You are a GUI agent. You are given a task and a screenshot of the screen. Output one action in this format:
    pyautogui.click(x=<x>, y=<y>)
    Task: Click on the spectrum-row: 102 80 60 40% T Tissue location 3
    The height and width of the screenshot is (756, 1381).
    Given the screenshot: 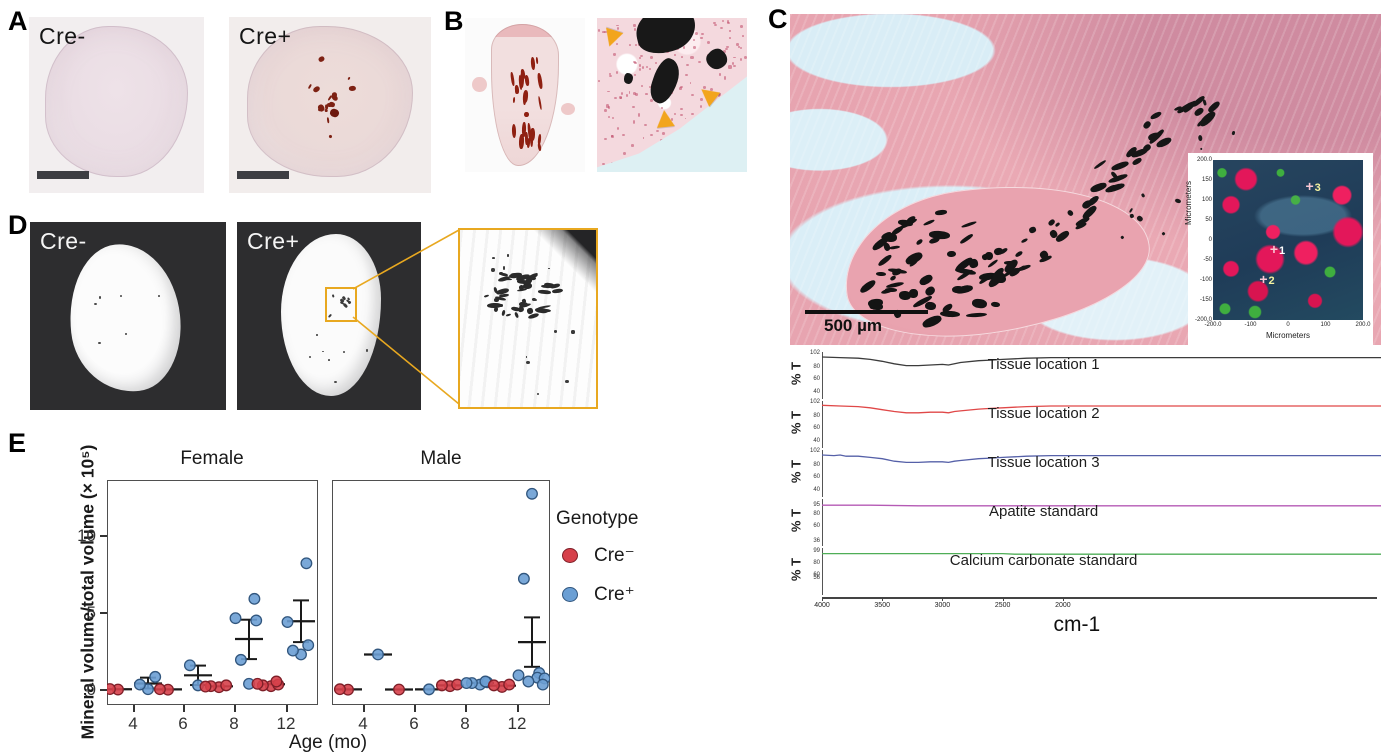 What is the action you would take?
    pyautogui.click(x=1085, y=473)
    